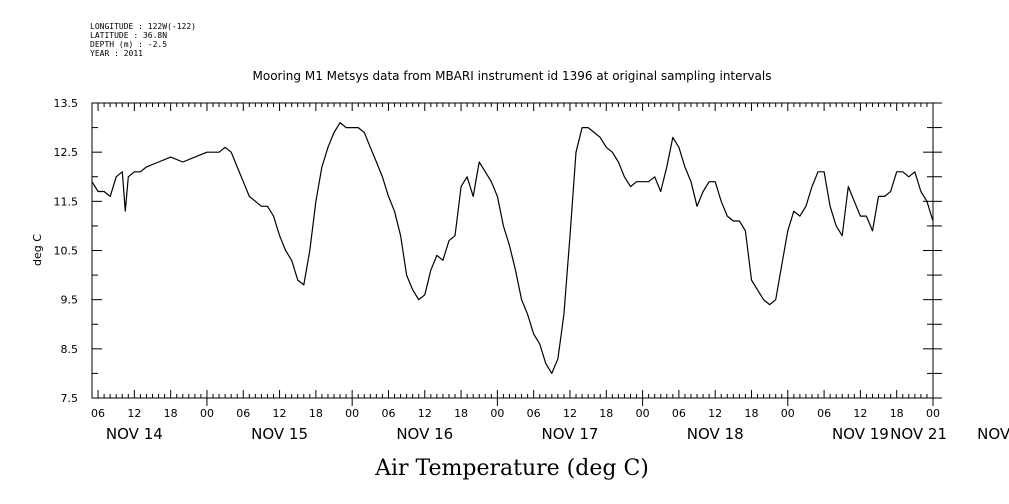  Describe the element at coordinates (66, 201) in the screenshot. I see `y-tick-label: 11.5` at that location.